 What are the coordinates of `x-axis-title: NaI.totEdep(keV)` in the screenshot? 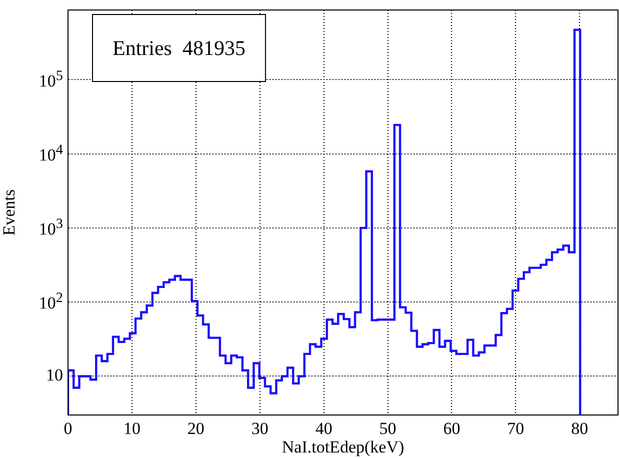 It's located at (343, 446).